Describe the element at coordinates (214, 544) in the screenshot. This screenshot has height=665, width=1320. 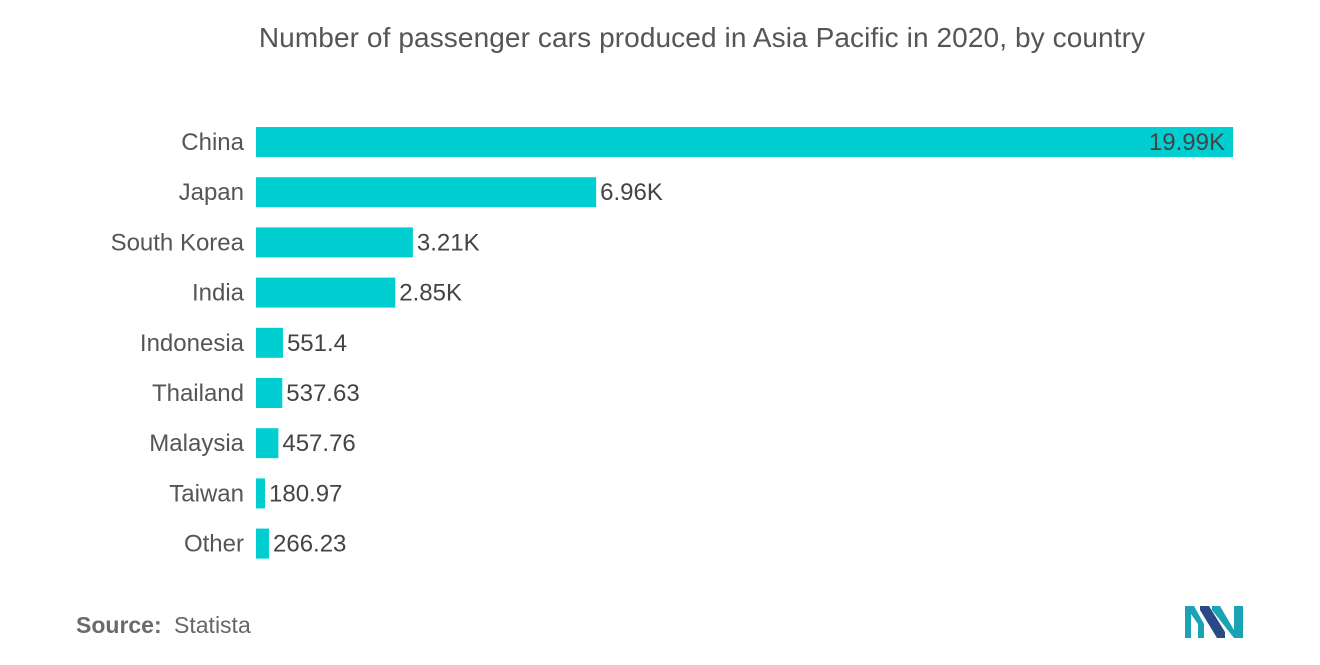
I see `category-label: Other` at that location.